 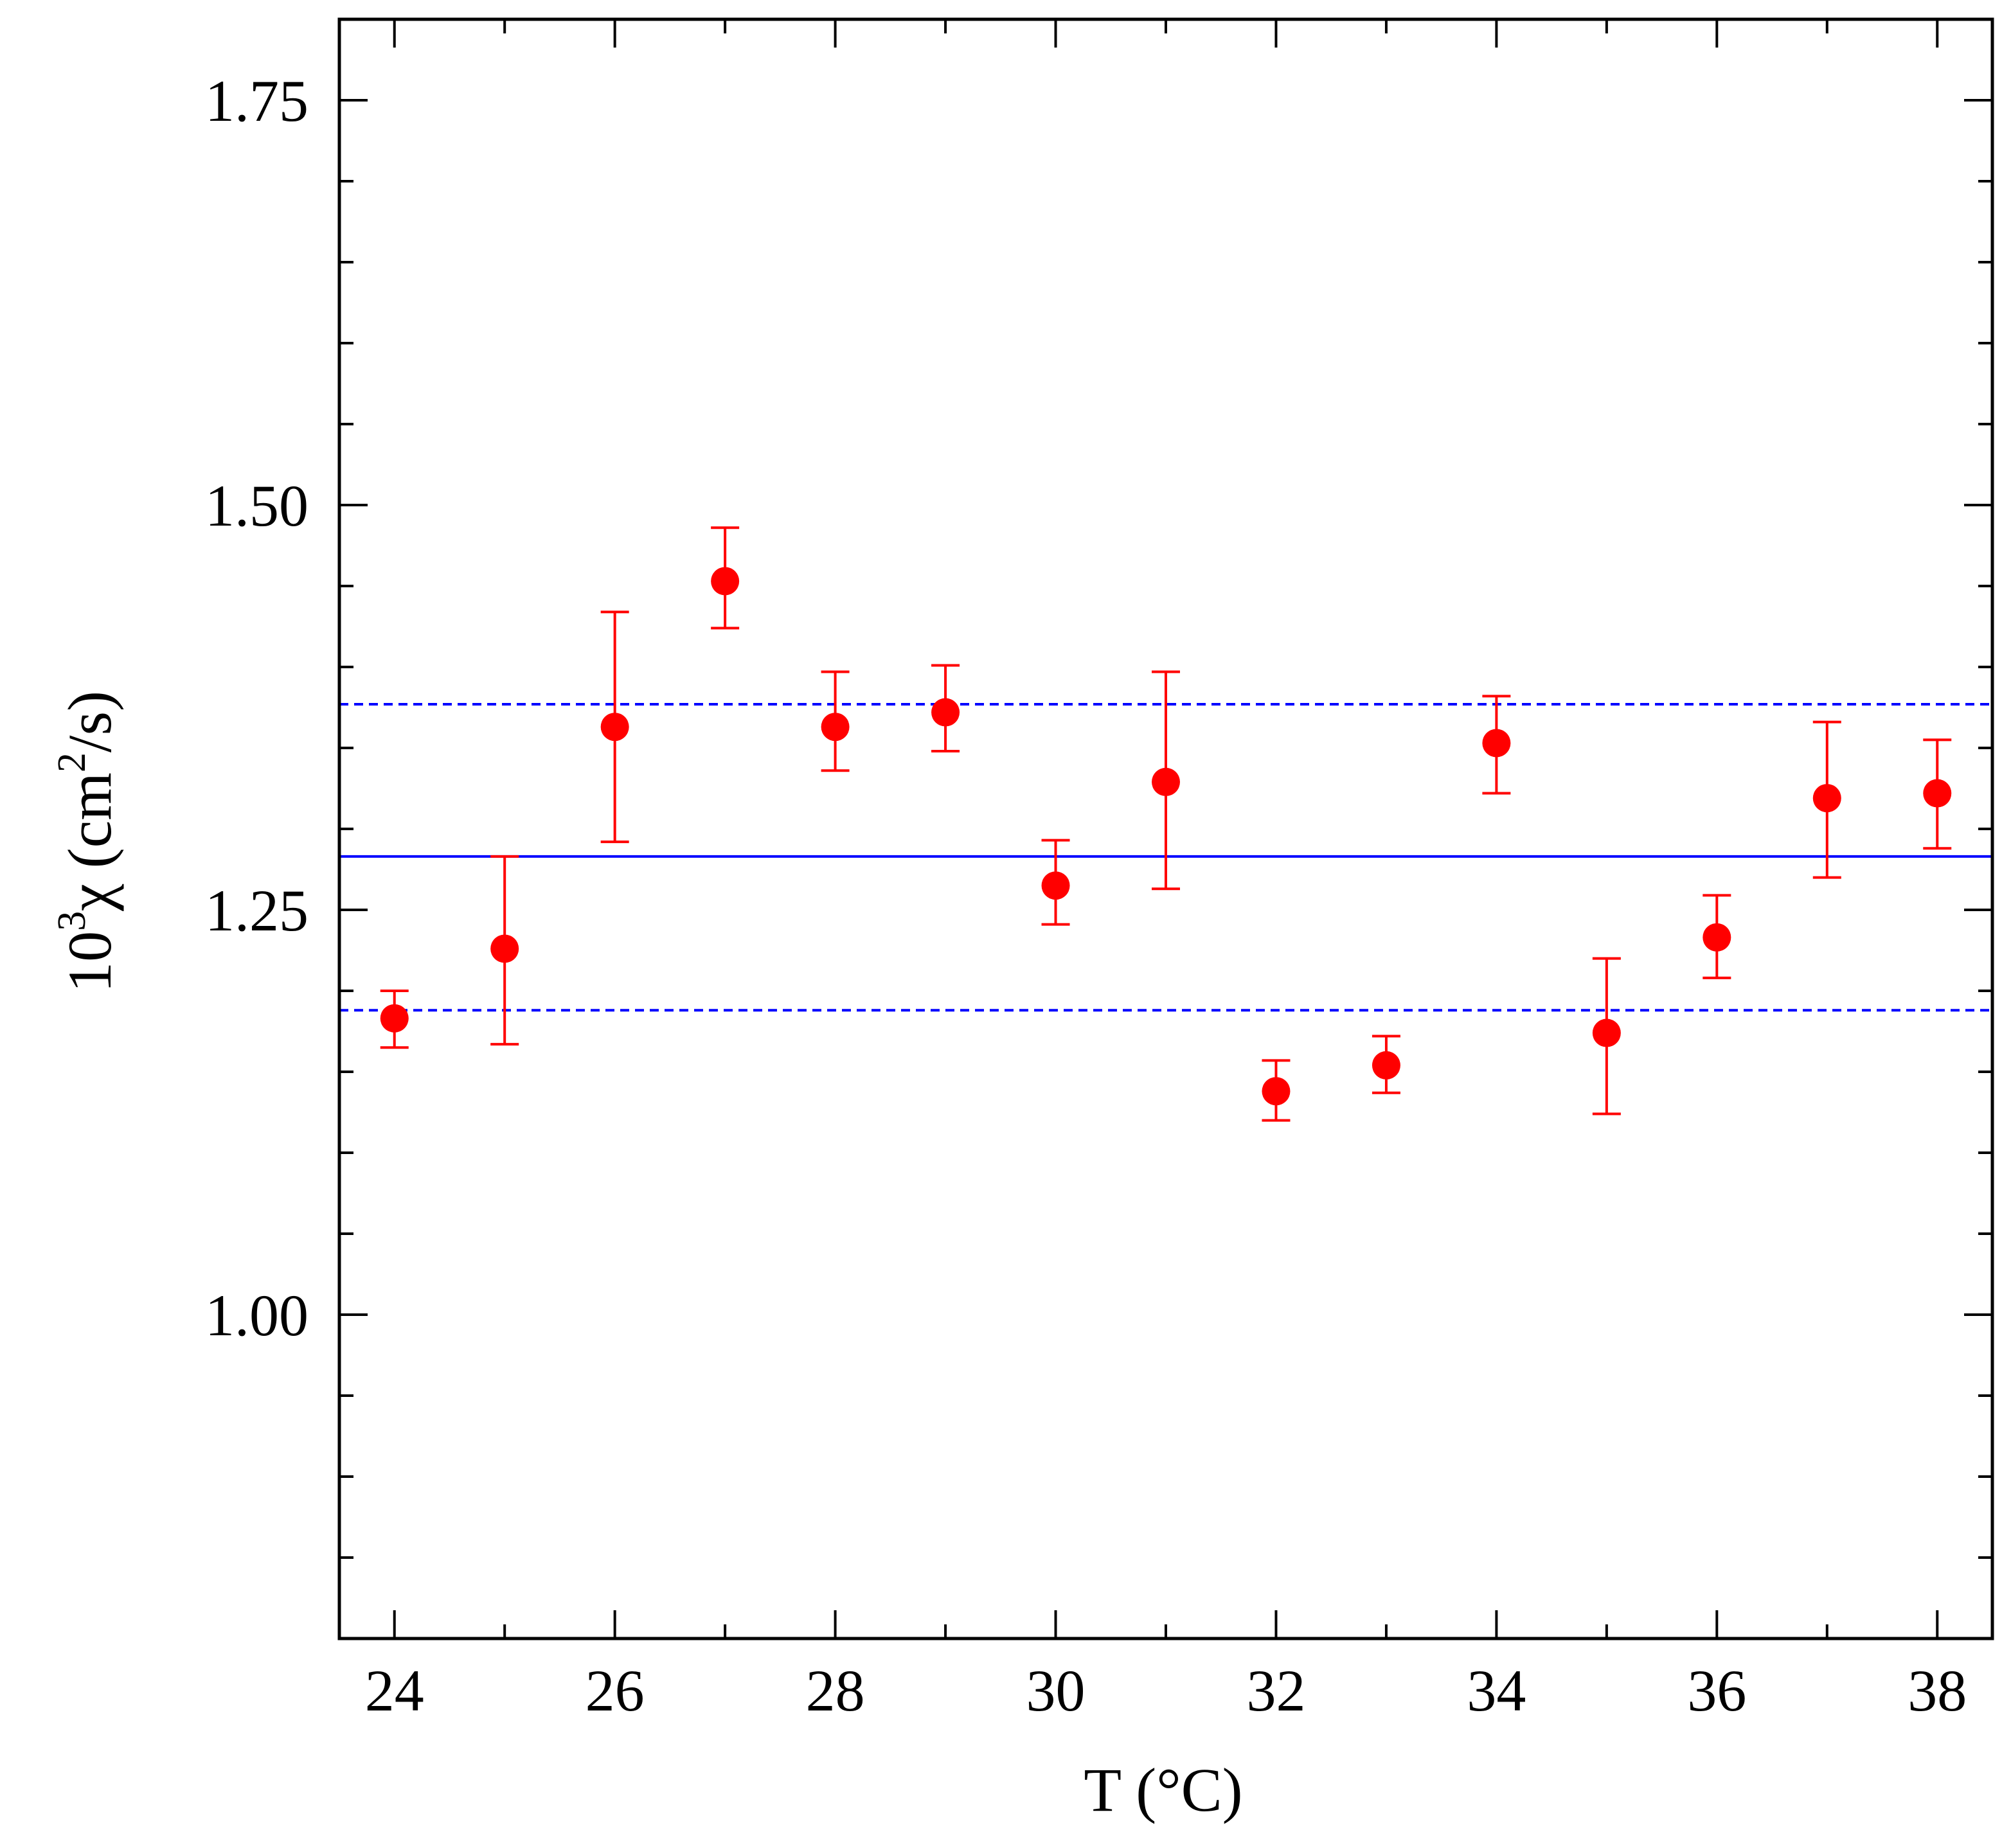 I want to click on y-axis-title-unit-open: (cm, so click(x=89, y=828).